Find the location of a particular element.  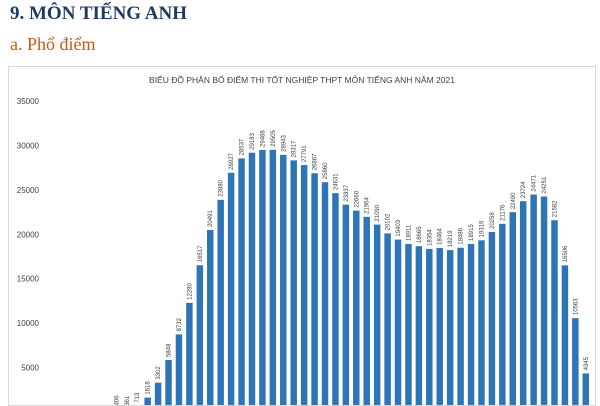

bar-value-label: 21090 is located at coordinates (378, 212).